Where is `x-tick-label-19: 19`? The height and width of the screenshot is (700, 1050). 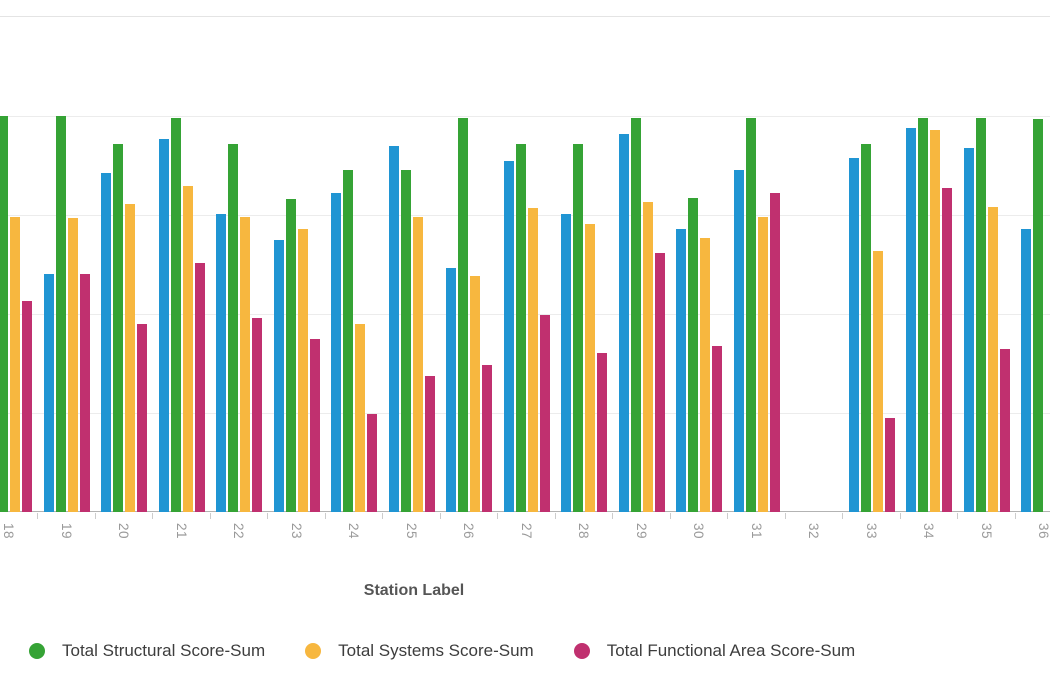
x-tick-label-19: 19 is located at coordinates (66, 531).